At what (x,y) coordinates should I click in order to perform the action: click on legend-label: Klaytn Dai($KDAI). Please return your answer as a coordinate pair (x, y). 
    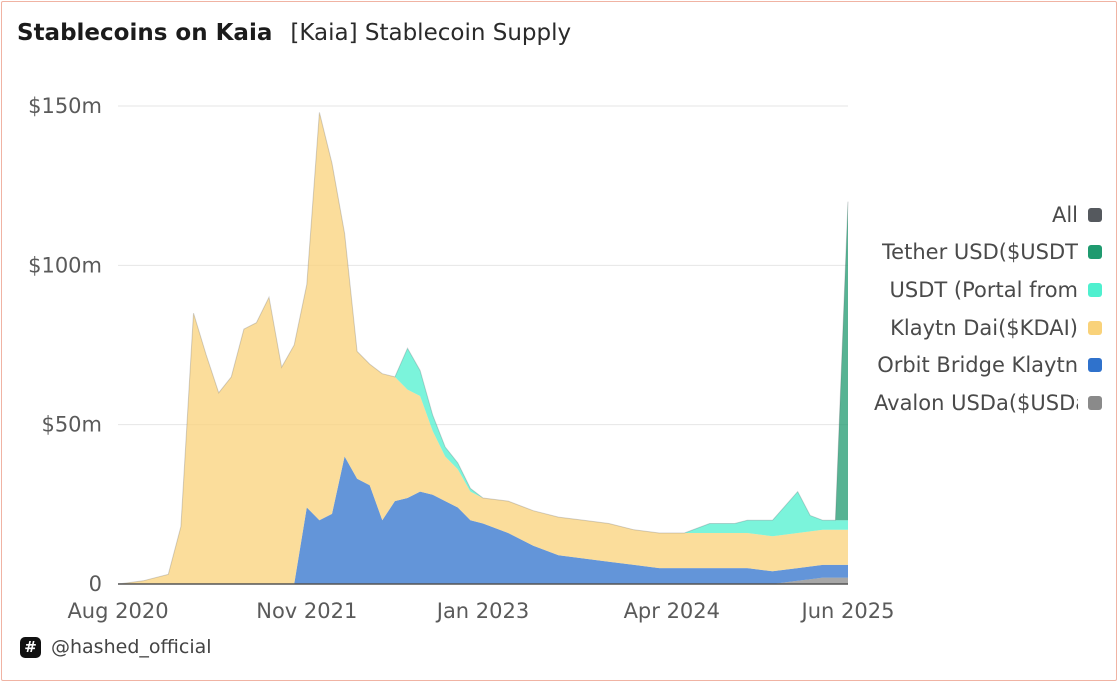
    Looking at the image, I should click on (984, 327).